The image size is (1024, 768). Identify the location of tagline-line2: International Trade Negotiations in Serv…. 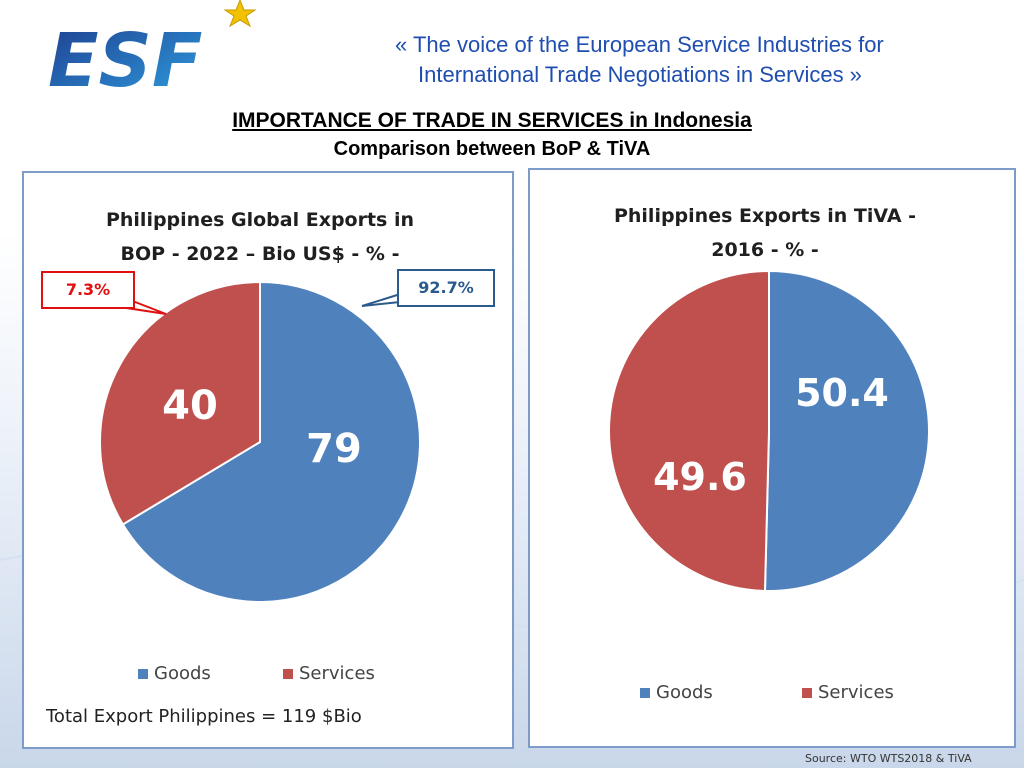
(640, 74).